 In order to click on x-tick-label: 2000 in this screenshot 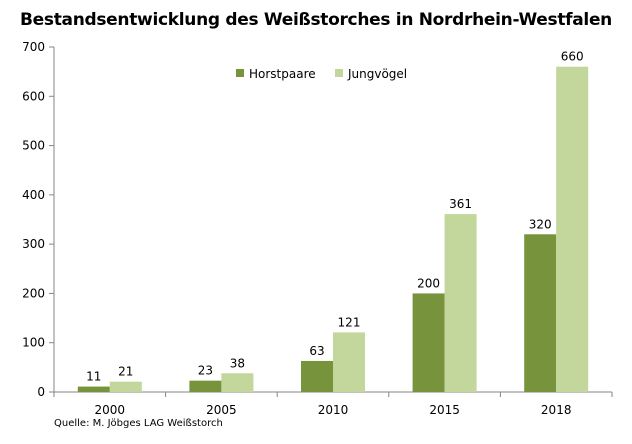, I will do `click(110, 410)`.